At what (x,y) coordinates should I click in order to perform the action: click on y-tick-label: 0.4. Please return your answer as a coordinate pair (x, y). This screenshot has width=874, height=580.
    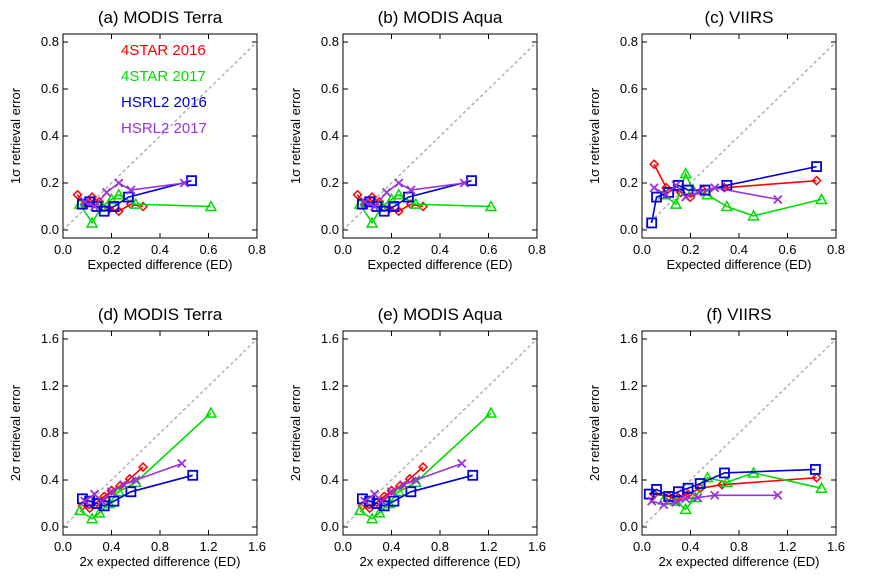
    Looking at the image, I should click on (50, 135).